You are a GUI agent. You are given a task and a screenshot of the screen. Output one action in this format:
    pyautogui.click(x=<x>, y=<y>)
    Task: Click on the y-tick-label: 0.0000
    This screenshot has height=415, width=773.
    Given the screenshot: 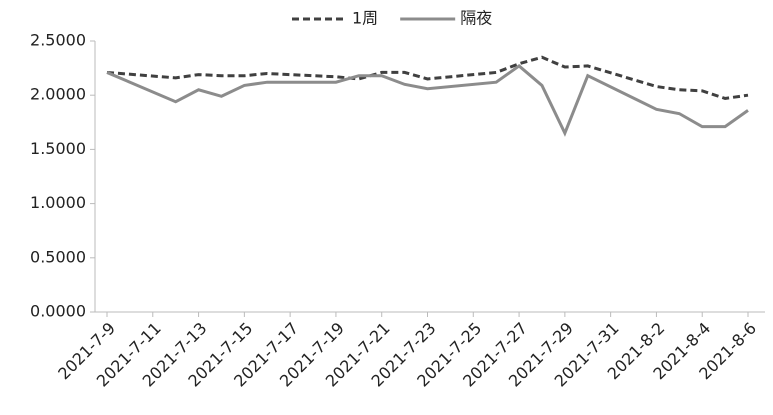 What is the action you would take?
    pyautogui.click(x=58, y=311)
    